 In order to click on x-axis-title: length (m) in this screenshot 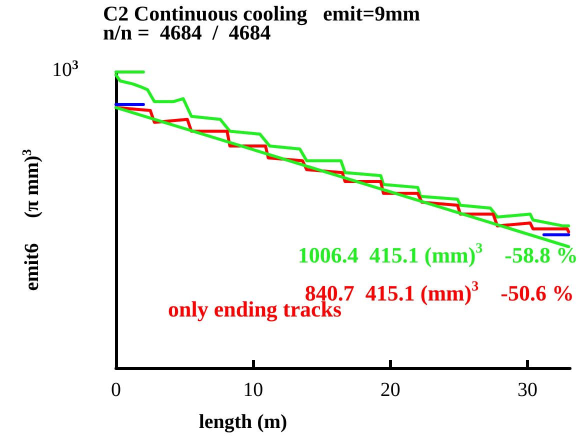, I will do `click(243, 422)`.